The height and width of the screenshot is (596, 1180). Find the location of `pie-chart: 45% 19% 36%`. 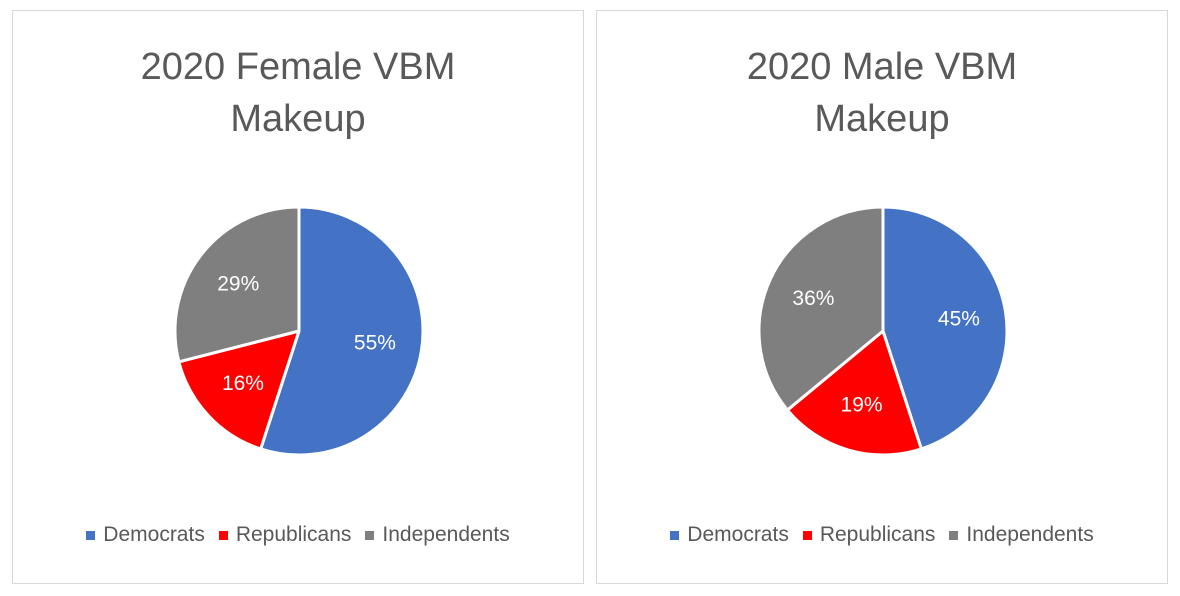

pie-chart: 45% 19% 36% is located at coordinates (883, 331).